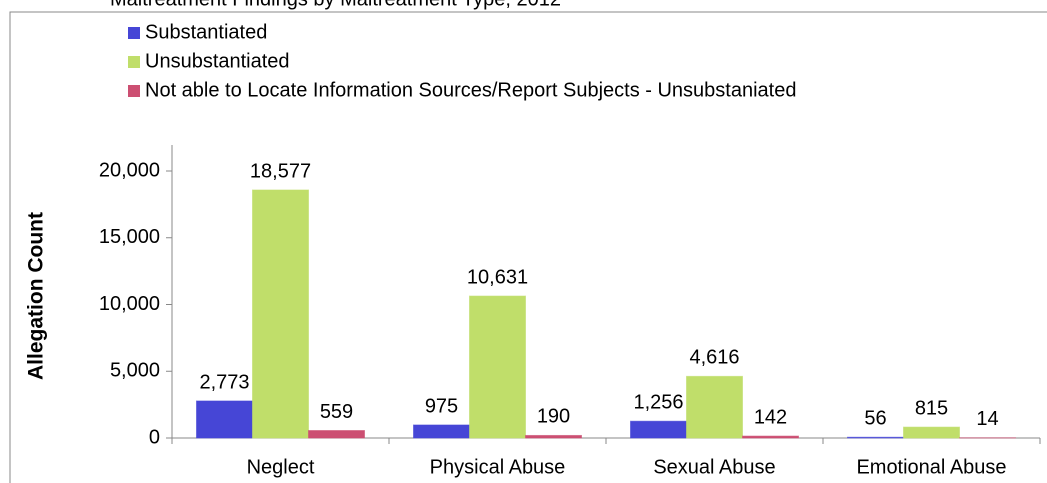 The height and width of the screenshot is (483, 1047). What do you see at coordinates (281, 467) in the screenshot?
I see `x-tick-label: Neglect` at bounding box center [281, 467].